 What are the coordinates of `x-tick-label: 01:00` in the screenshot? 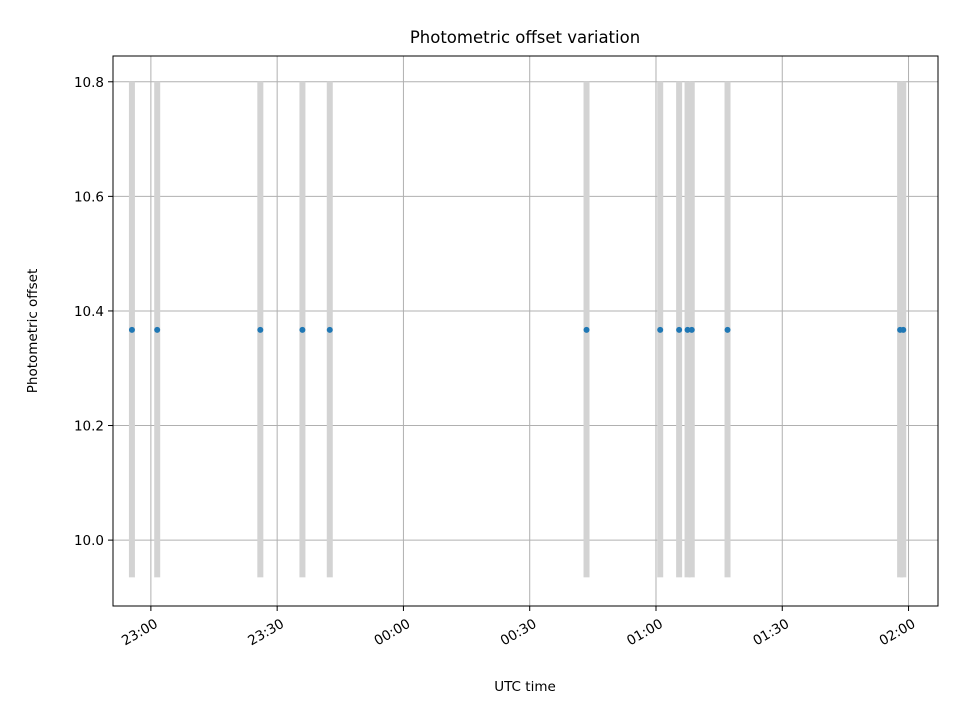 It's located at (645, 632).